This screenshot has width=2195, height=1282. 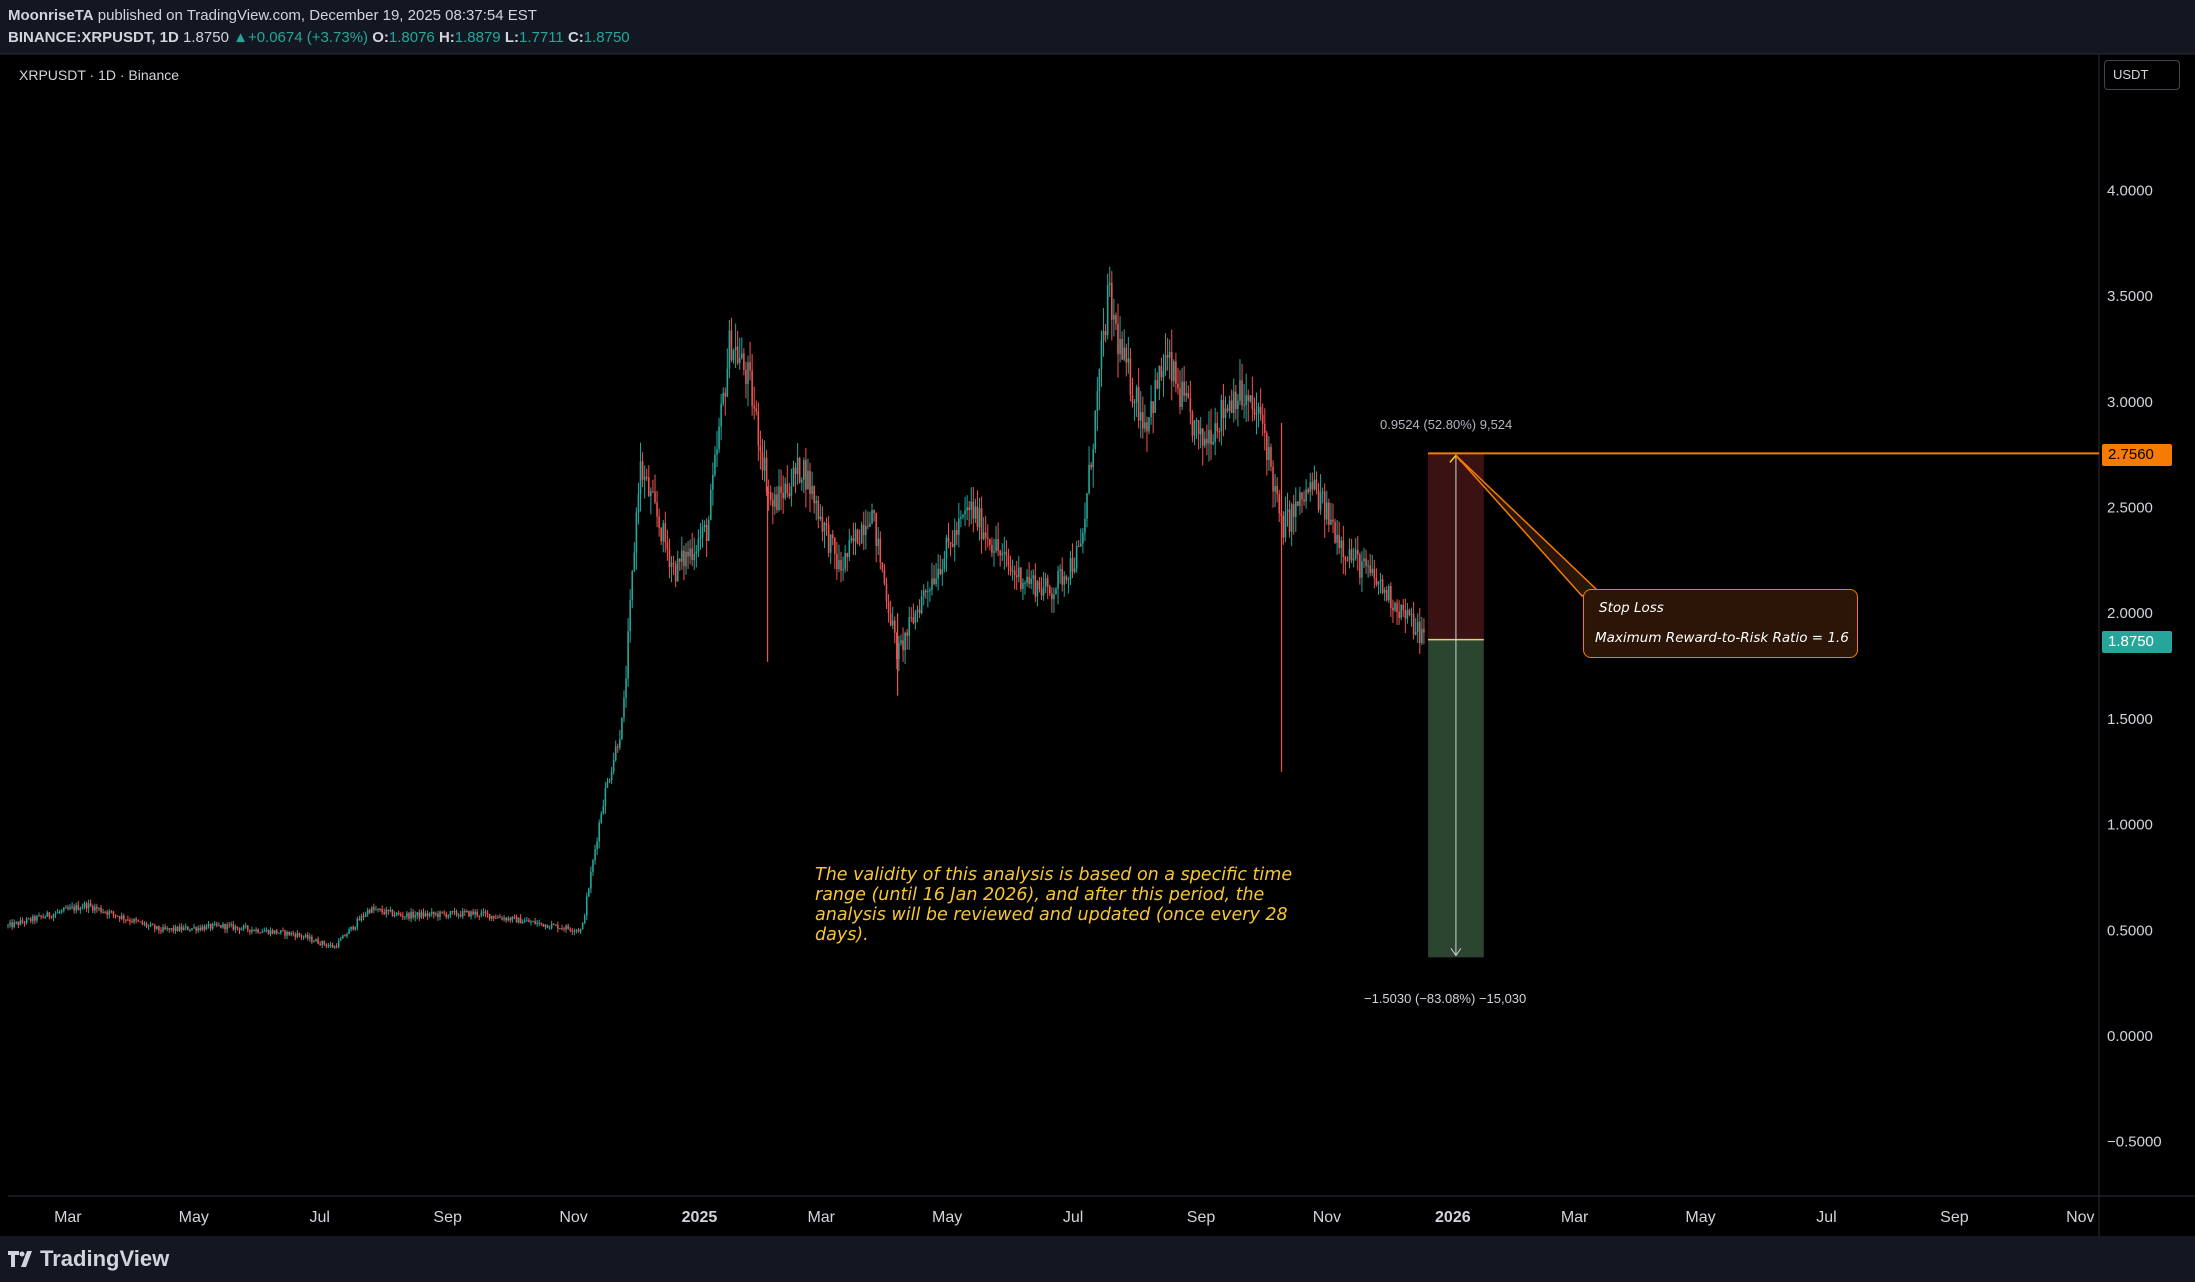 What do you see at coordinates (2130, 402) in the screenshot?
I see `y-tick-label: 3.0000` at bounding box center [2130, 402].